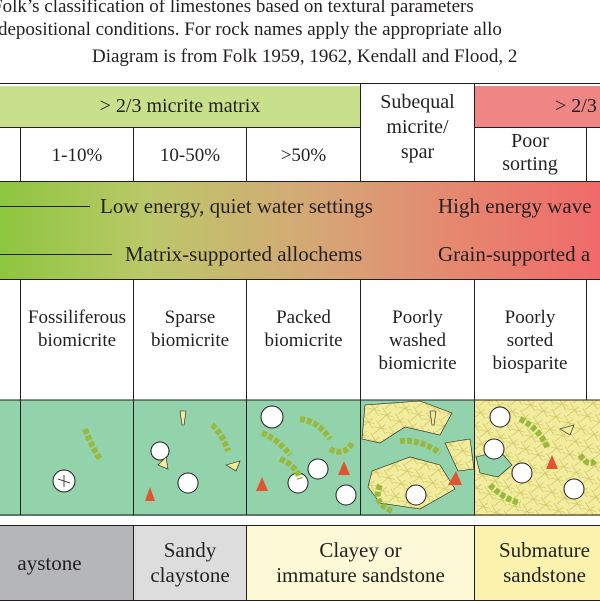 Image resolution: width=600 pixels, height=601 pixels. I want to click on poor-line-2: sorting, so click(530, 164).